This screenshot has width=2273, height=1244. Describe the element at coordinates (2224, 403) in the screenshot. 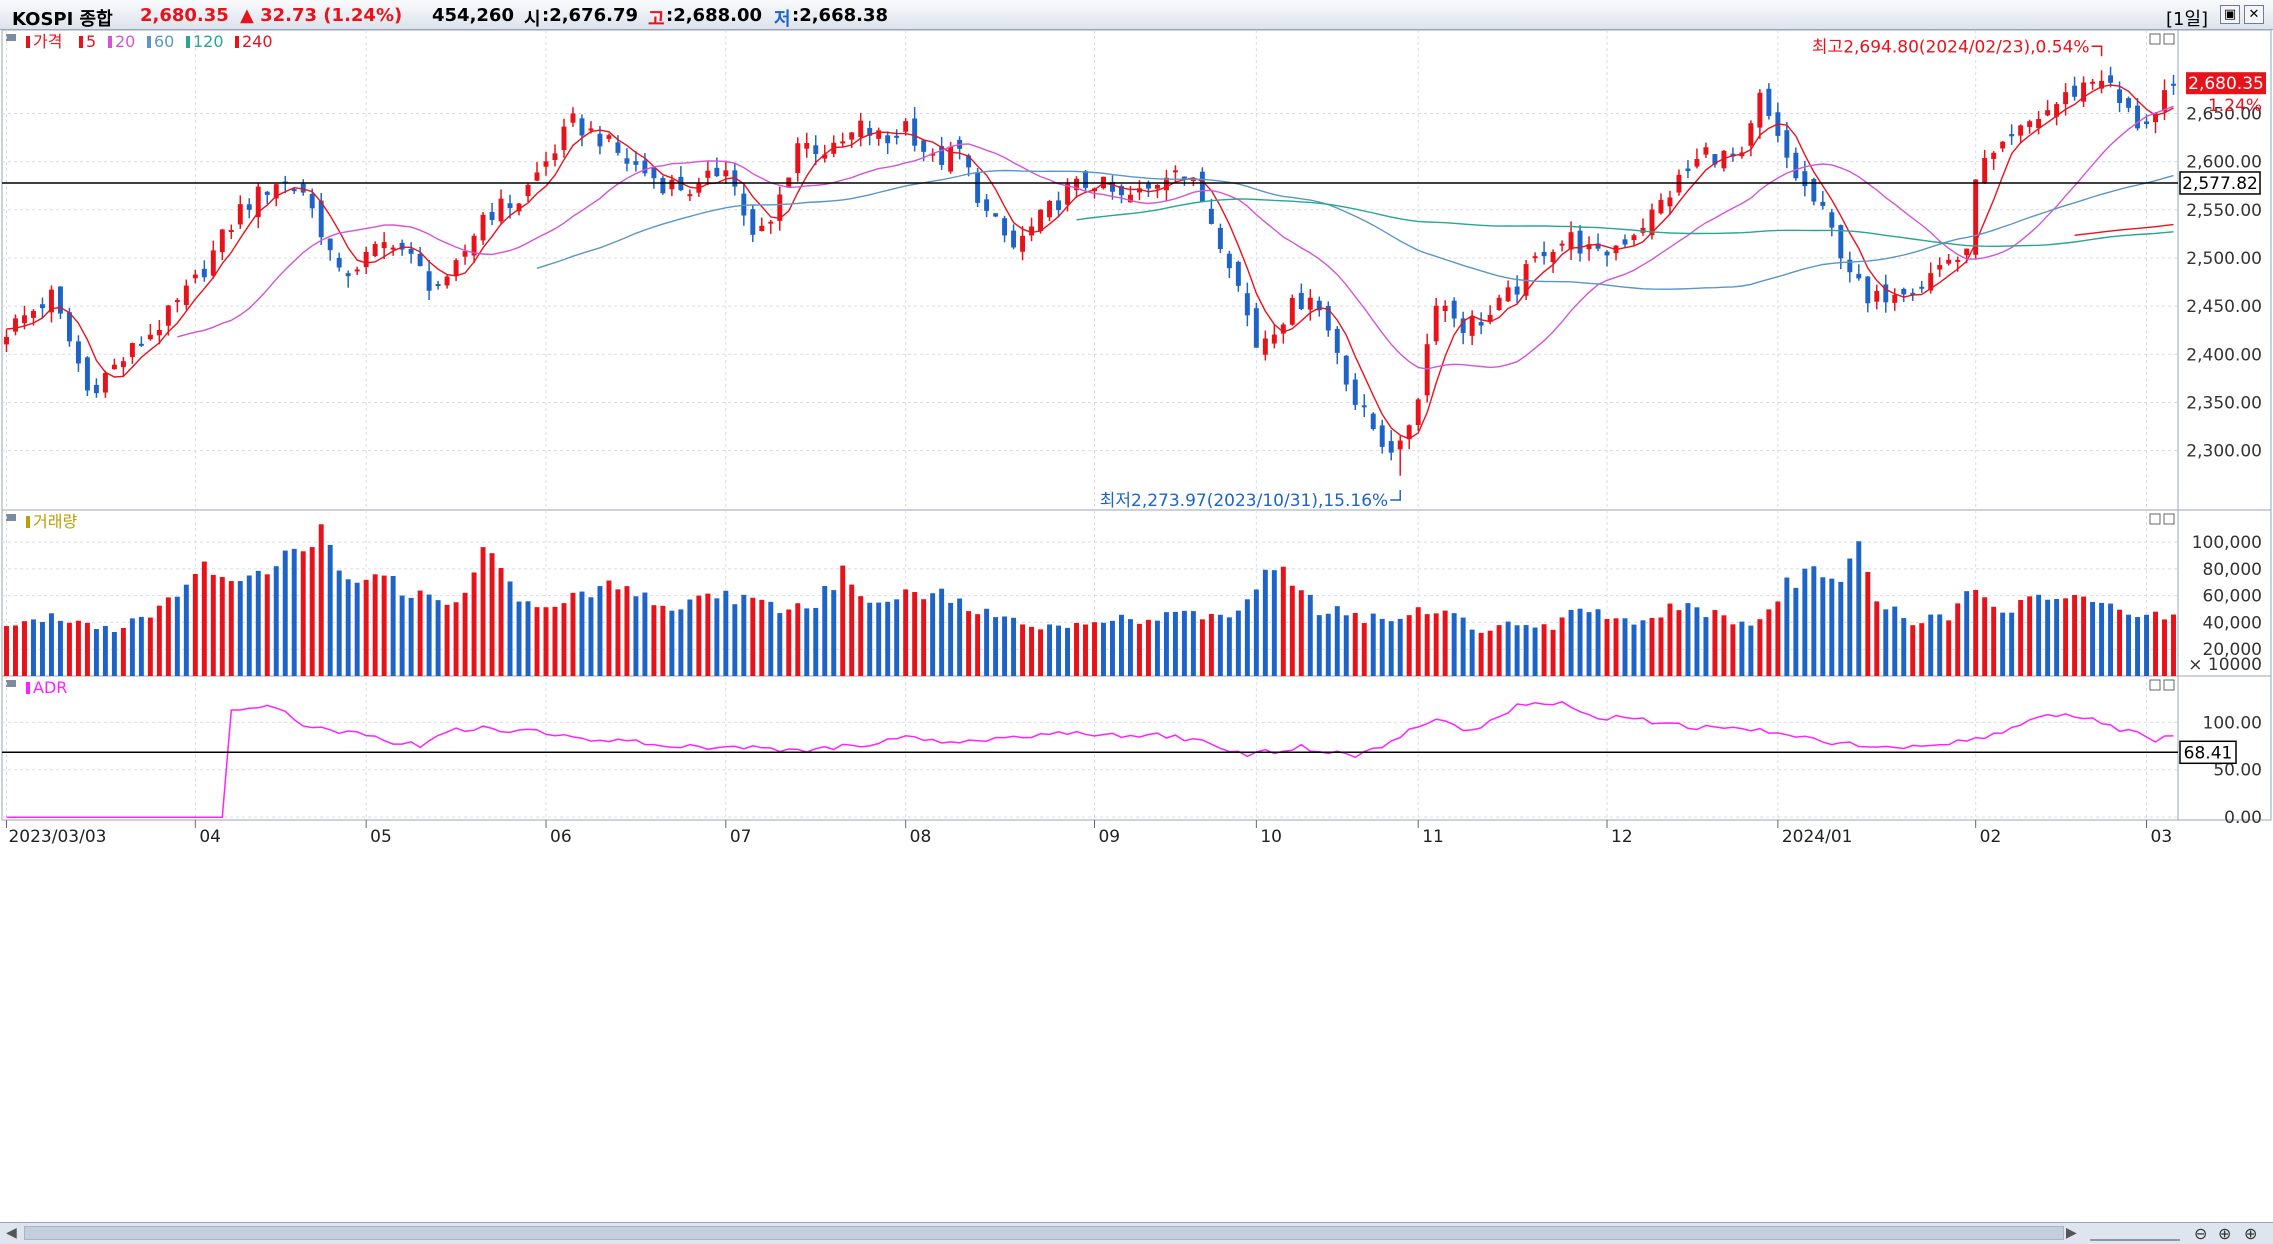

I see `price-tick-label: 2,350.00` at that location.